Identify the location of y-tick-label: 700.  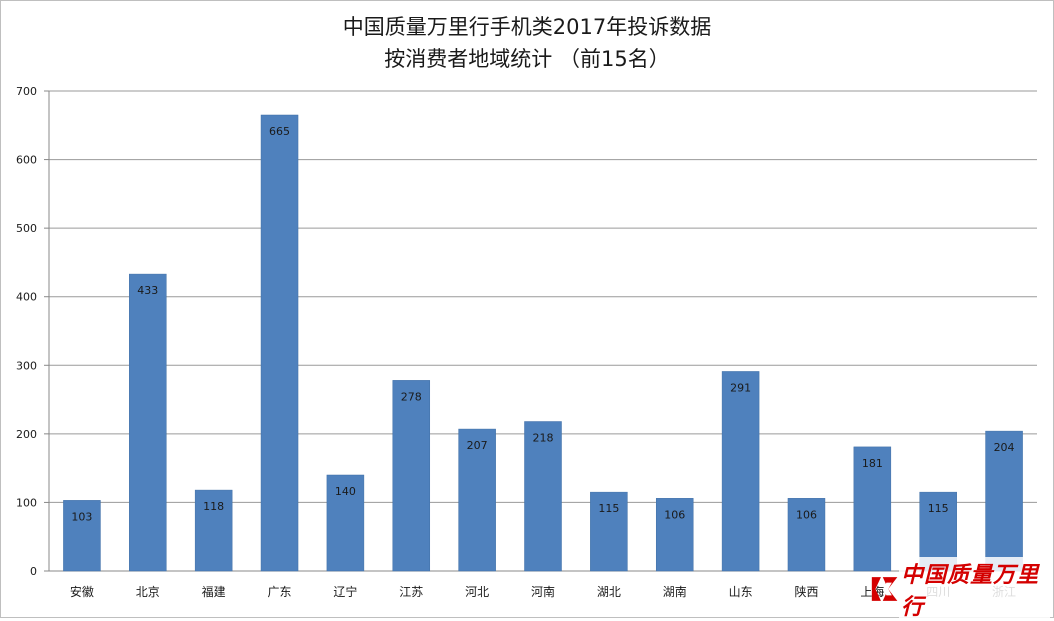
(26, 91).